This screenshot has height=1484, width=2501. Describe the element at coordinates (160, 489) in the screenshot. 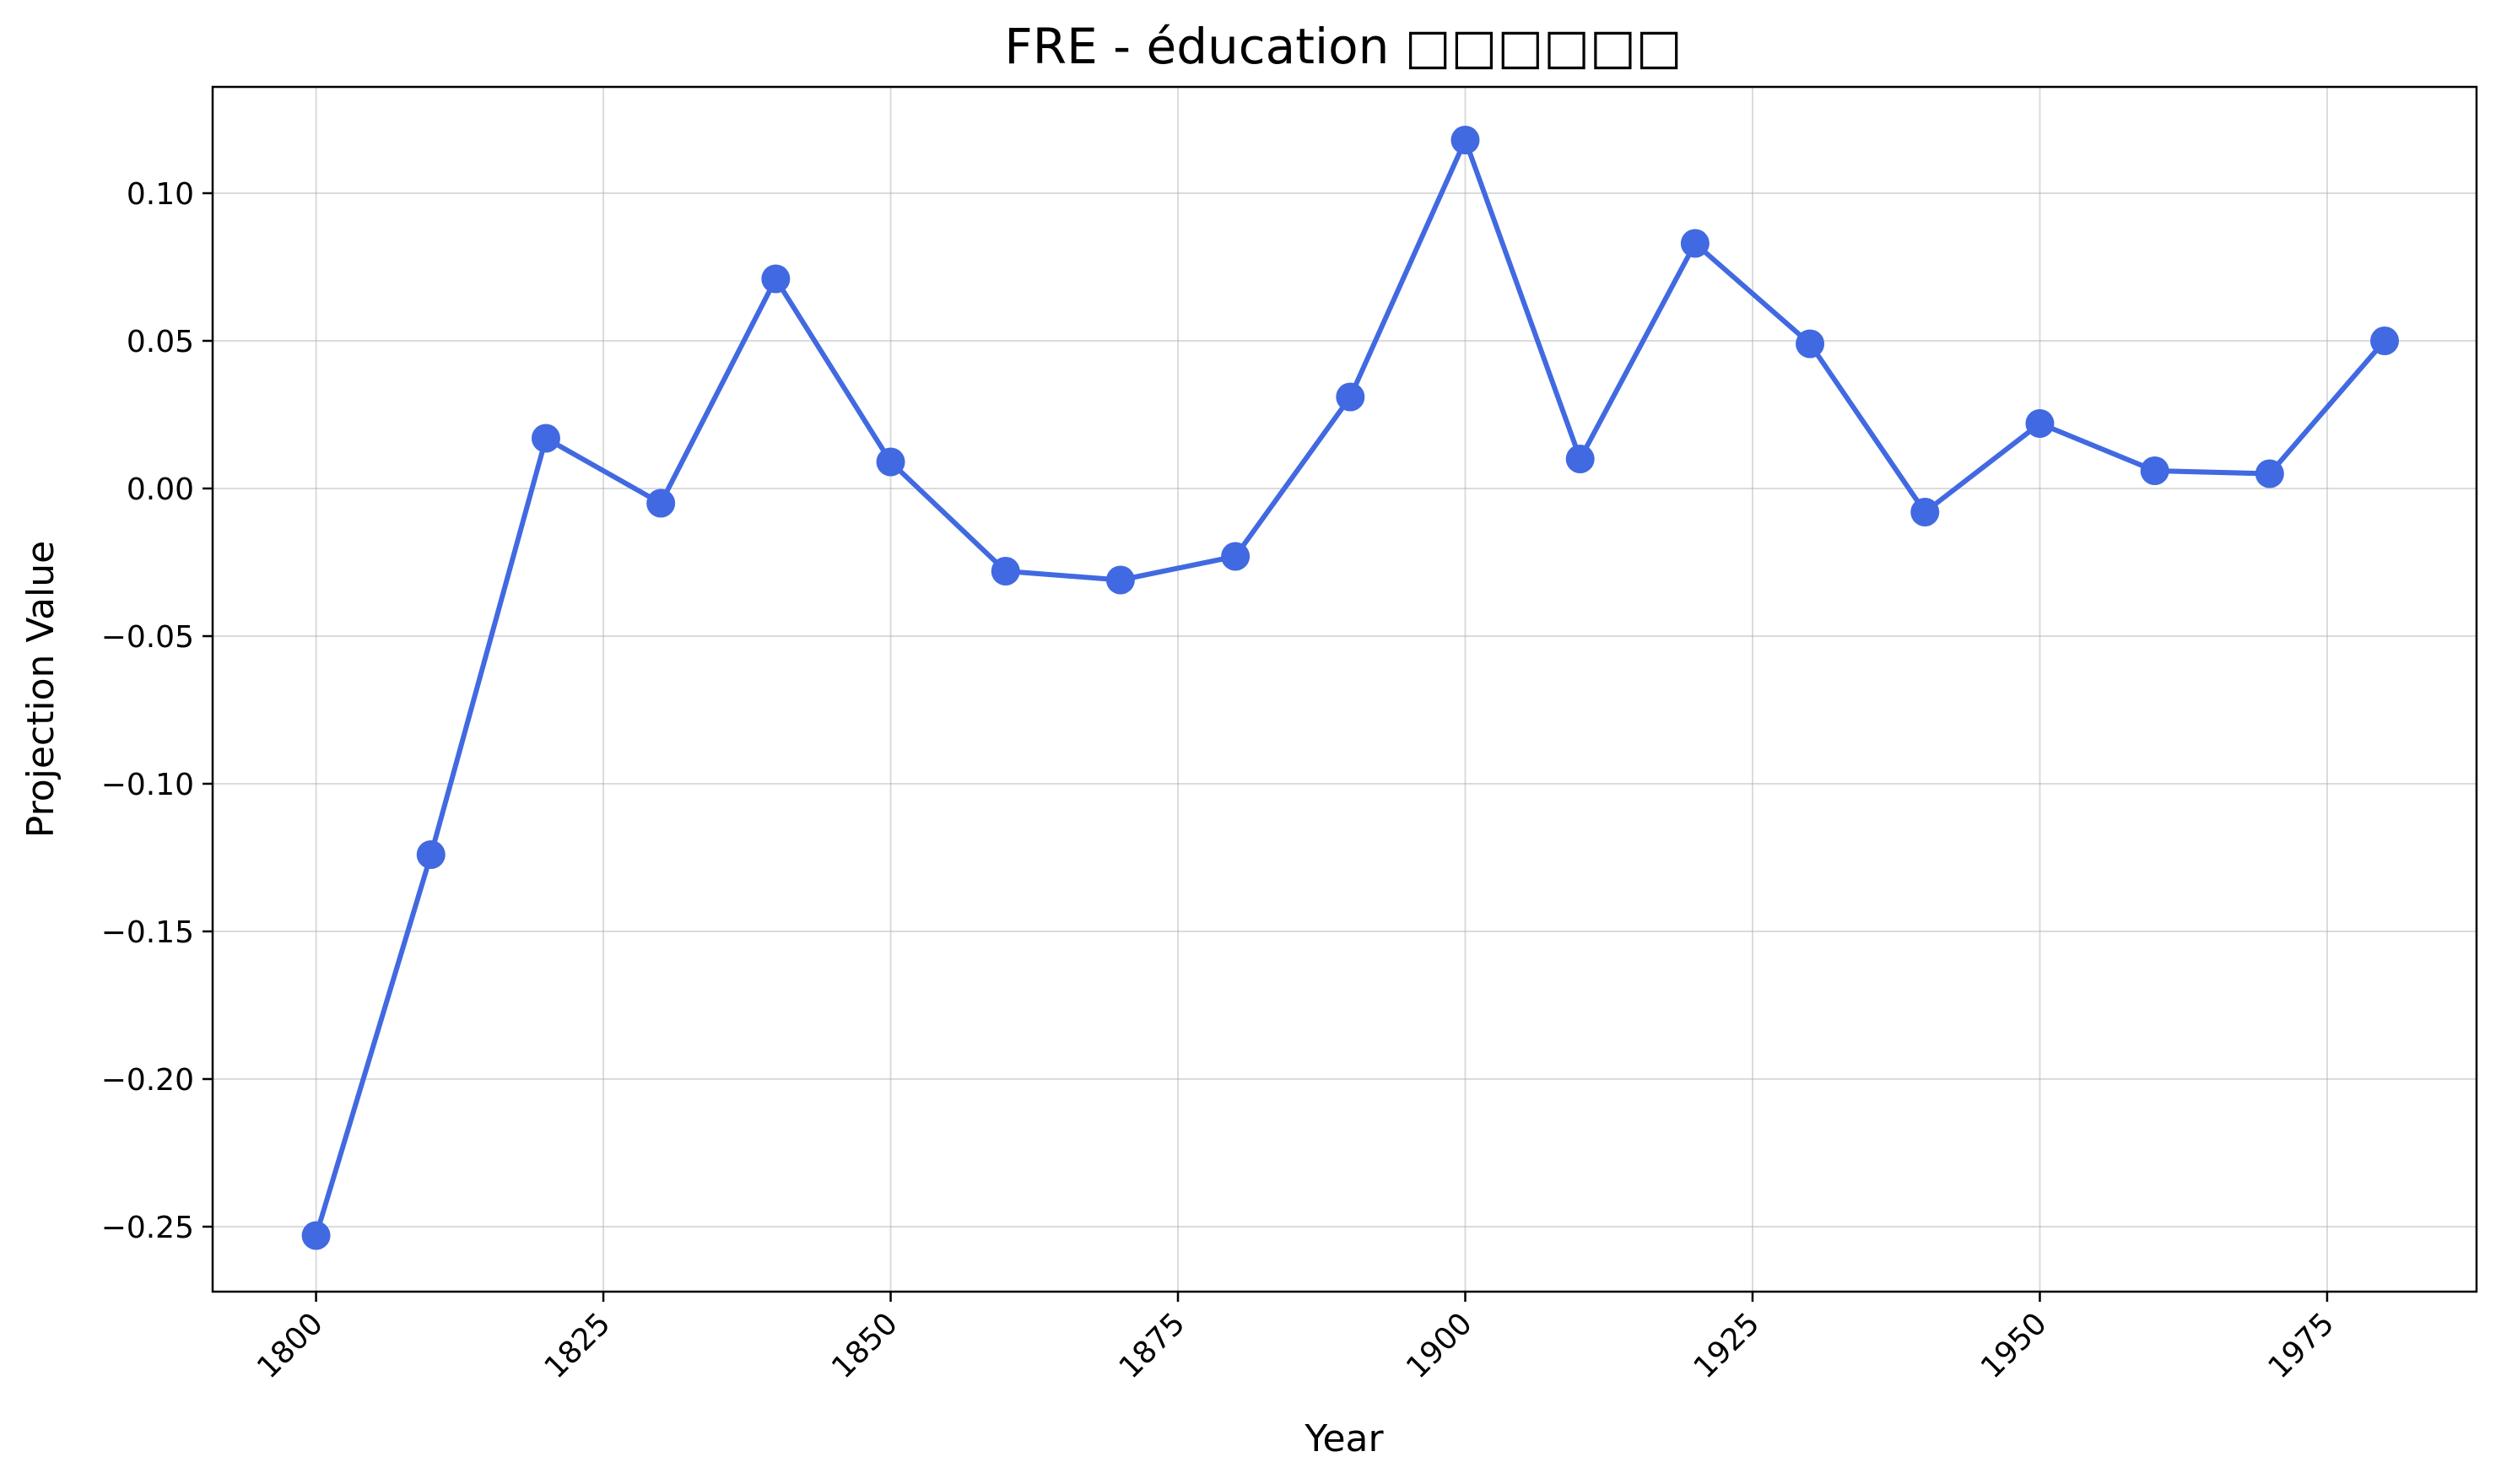

I see `y-tick-label: 0.00` at that location.